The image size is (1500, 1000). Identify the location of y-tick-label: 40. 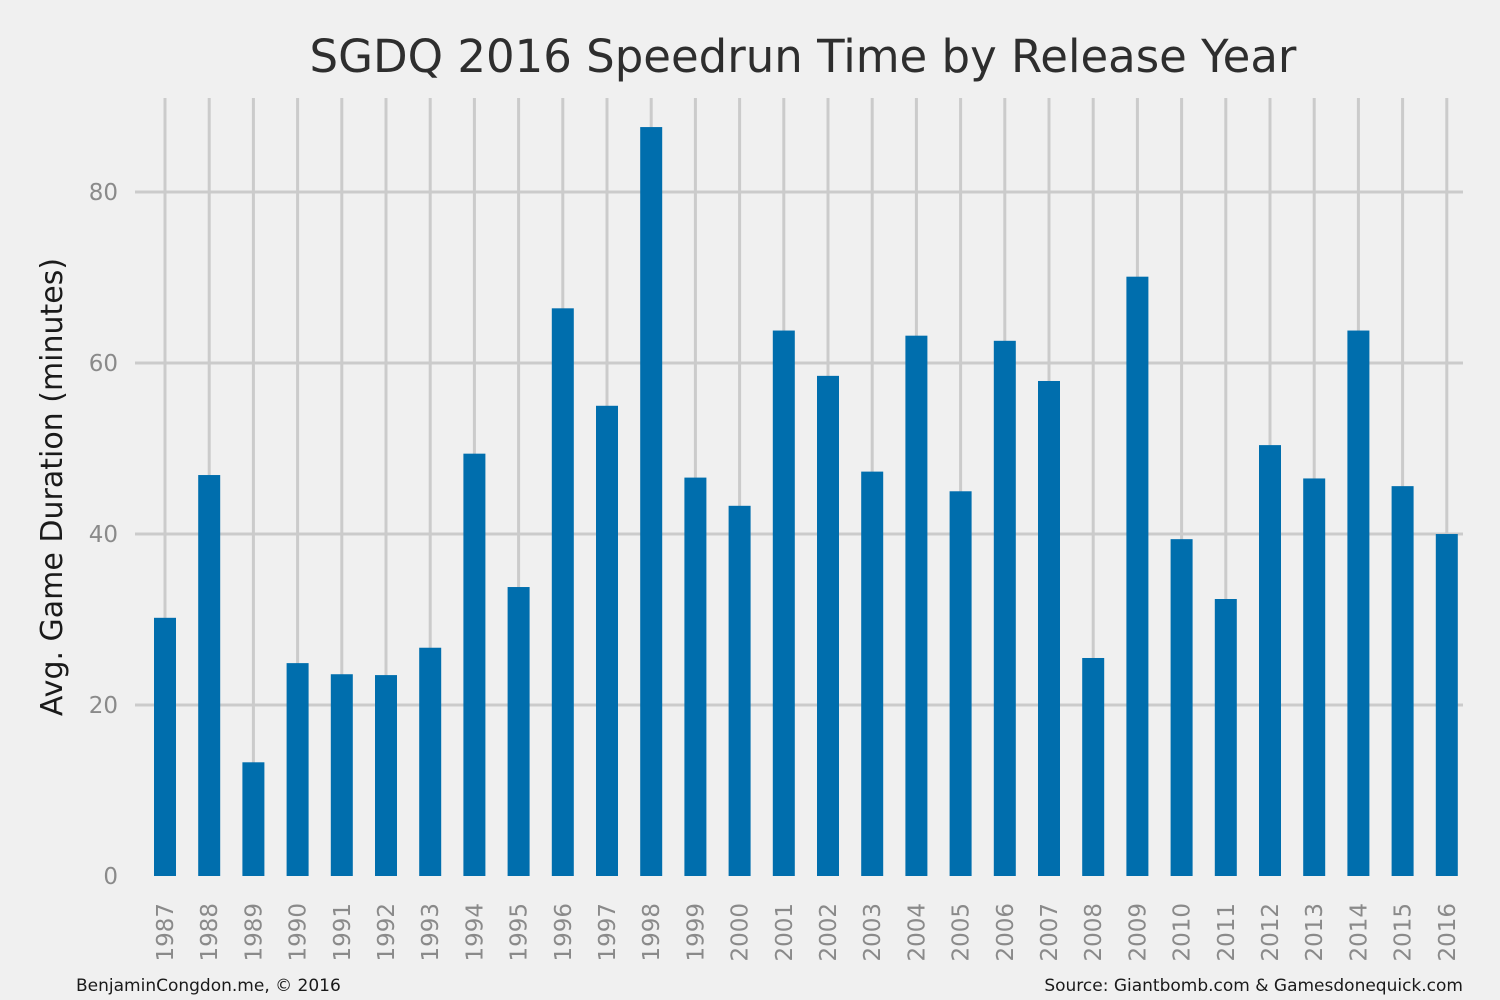
(103, 535).